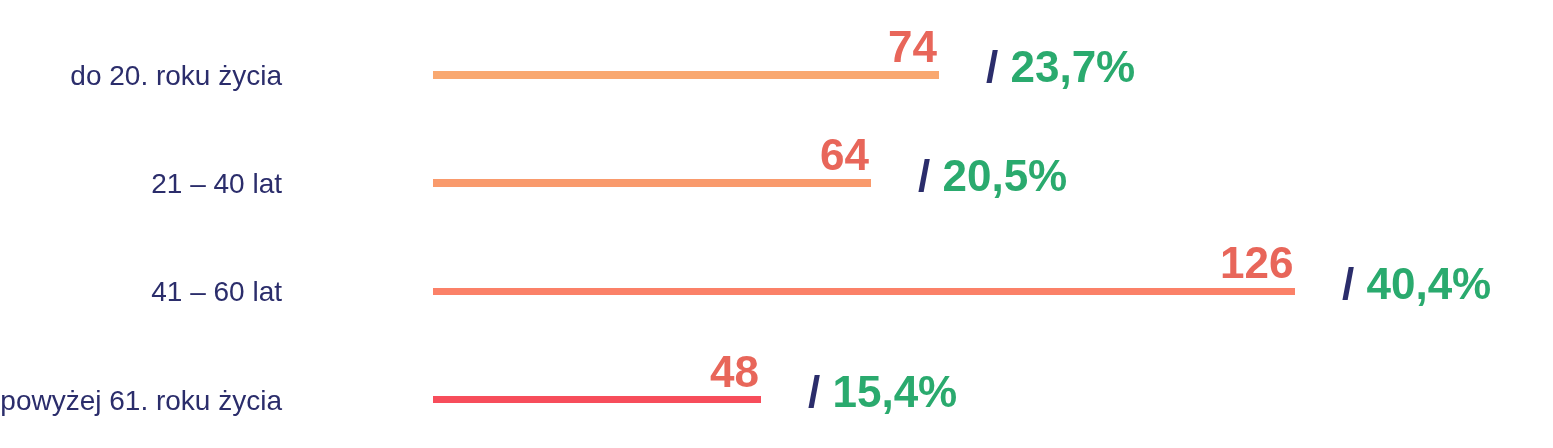  What do you see at coordinates (1417, 283) in the screenshot?
I see `annotation: / 40,4%` at bounding box center [1417, 283].